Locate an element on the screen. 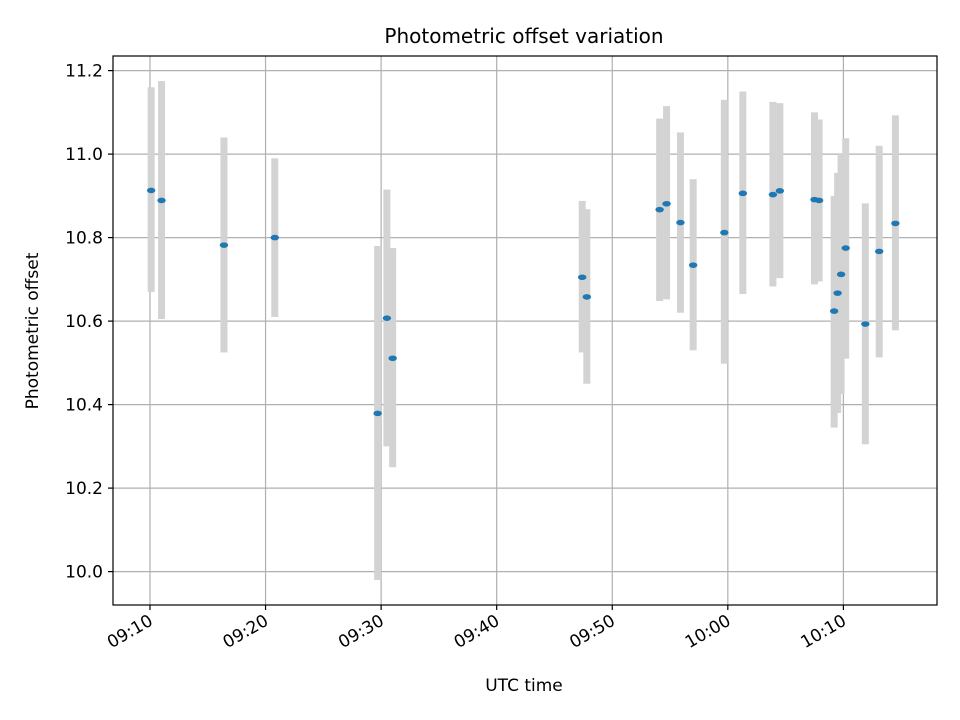  y-tick-label: 11.2 is located at coordinates (84, 72).